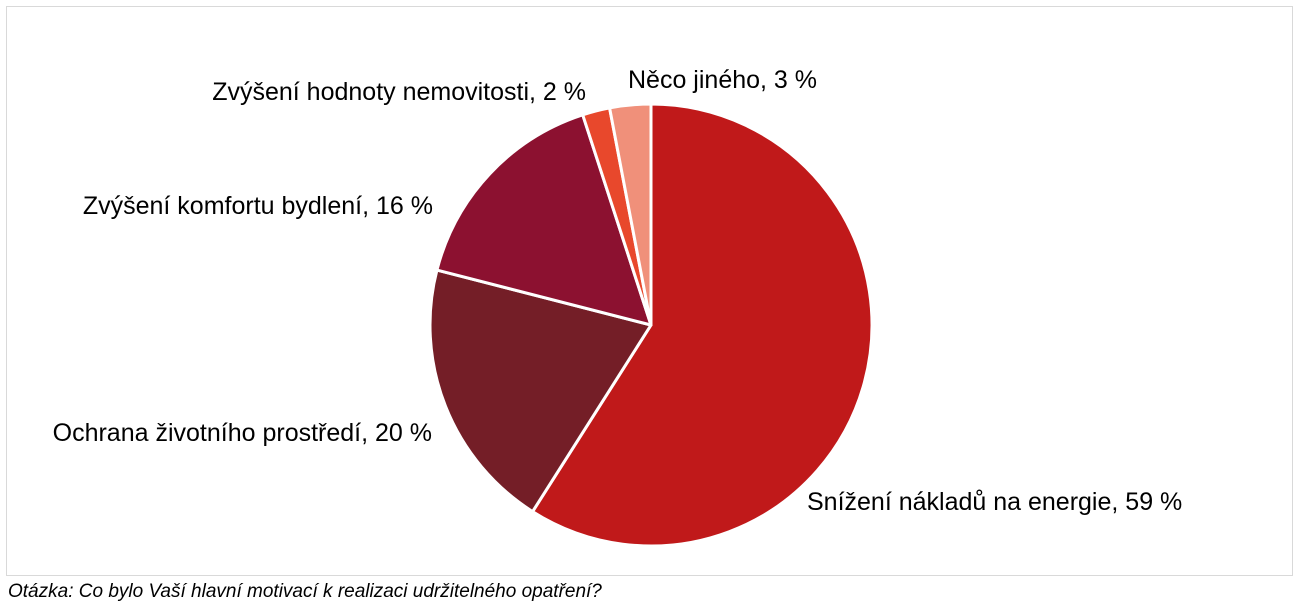  Describe the element at coordinates (242, 433) in the screenshot. I see `slice-label-2: Ochrana životního prostředí, 20 %` at that location.